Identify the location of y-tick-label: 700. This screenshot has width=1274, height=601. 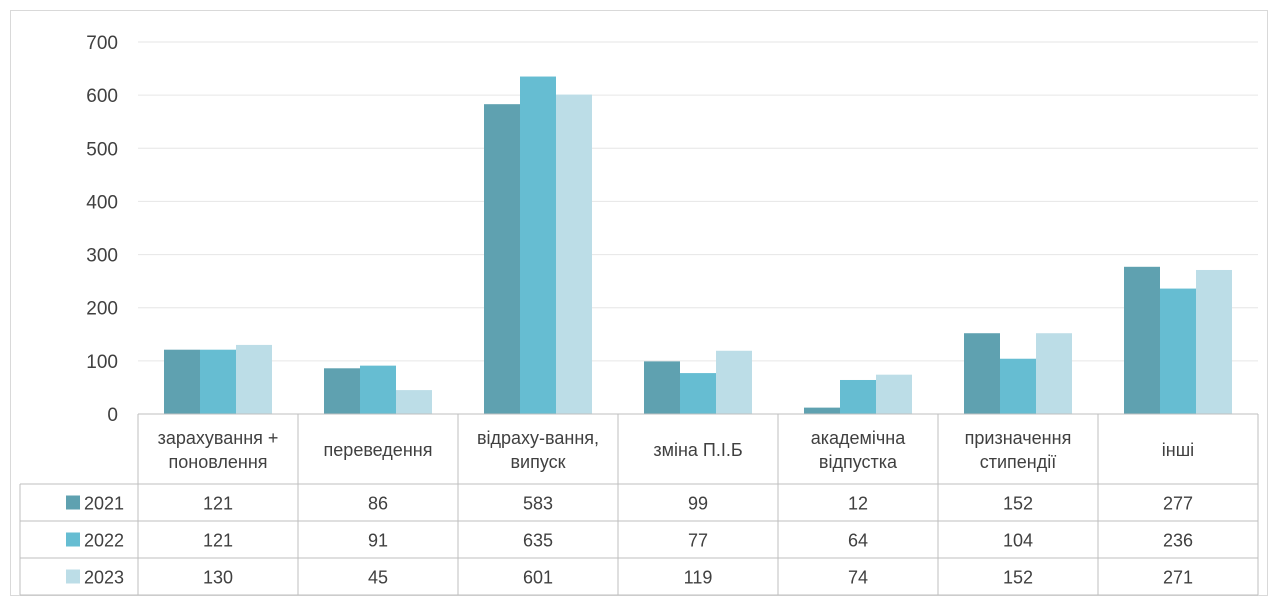
(102, 43).